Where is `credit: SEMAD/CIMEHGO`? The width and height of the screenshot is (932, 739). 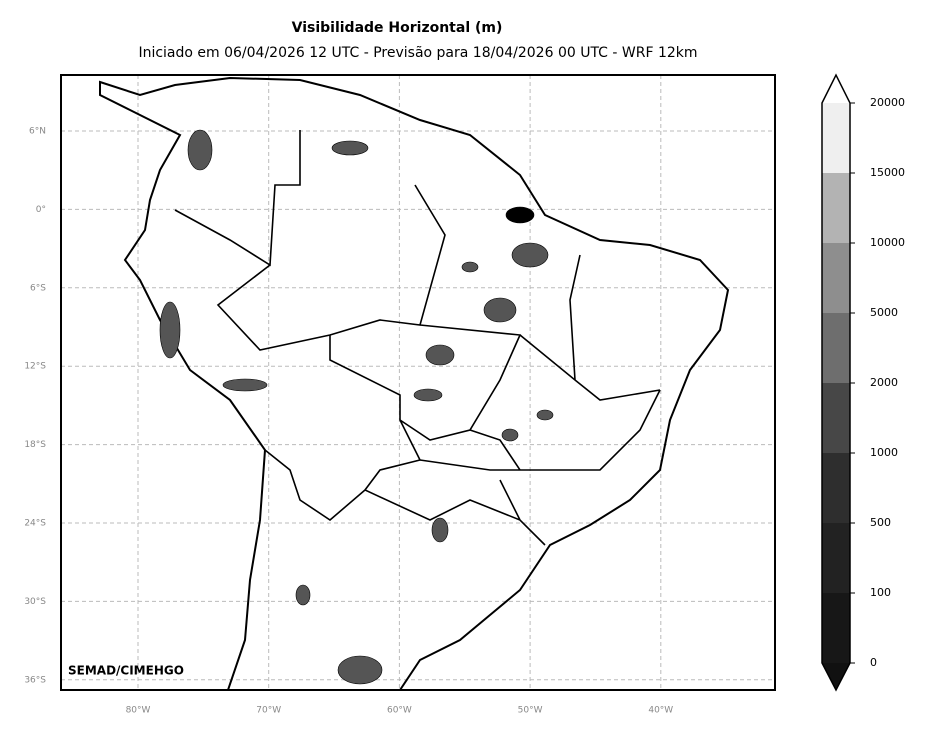
credit: SEMAD/CIMEHGO is located at coordinates (126, 671).